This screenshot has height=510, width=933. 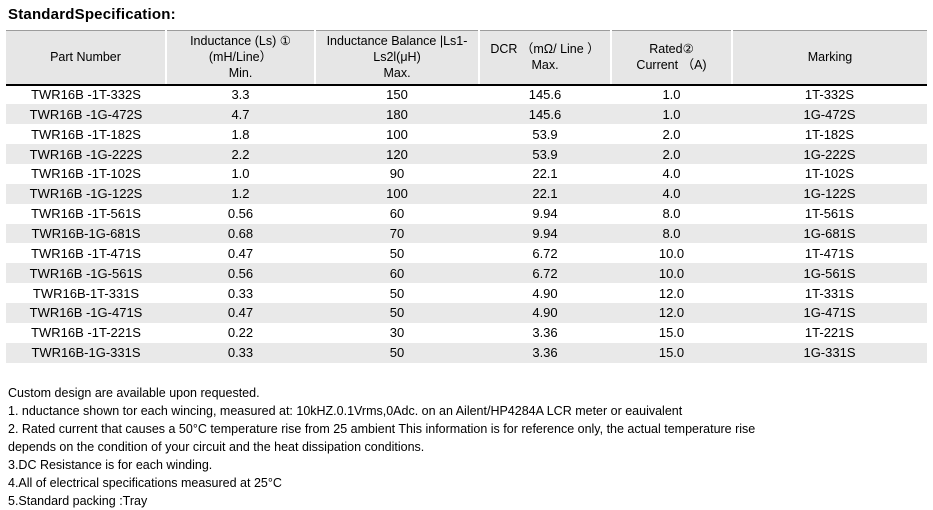 I want to click on cell-rated-current: 15.0, so click(x=671, y=333).